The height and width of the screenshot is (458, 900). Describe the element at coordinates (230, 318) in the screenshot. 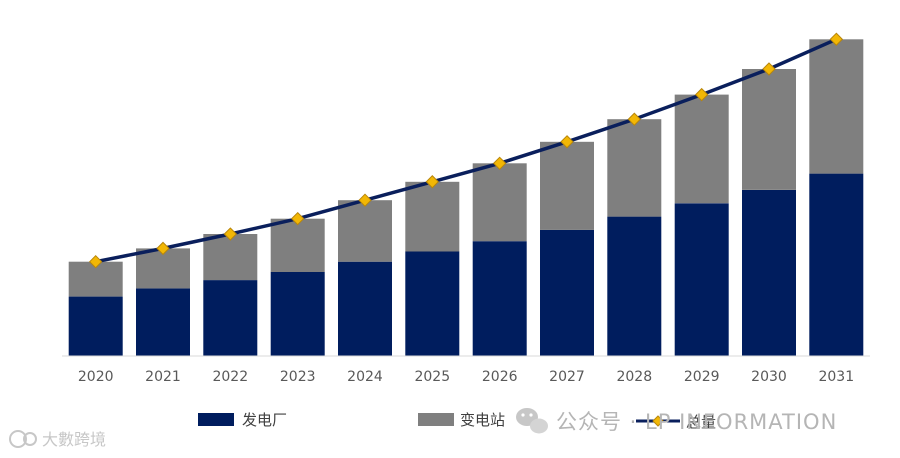

I see `bar-0-2022` at that location.